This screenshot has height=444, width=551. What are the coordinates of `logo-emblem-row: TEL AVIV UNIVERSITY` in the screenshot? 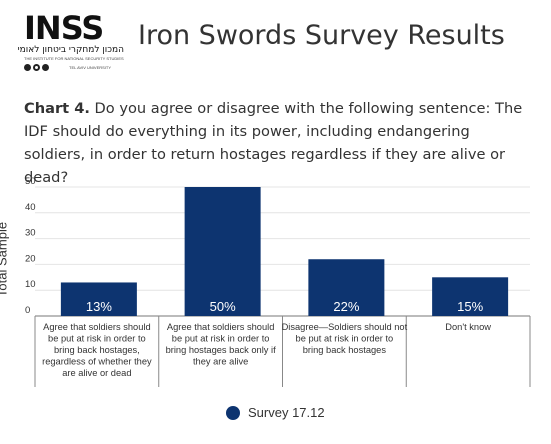 It's located at (74, 67).